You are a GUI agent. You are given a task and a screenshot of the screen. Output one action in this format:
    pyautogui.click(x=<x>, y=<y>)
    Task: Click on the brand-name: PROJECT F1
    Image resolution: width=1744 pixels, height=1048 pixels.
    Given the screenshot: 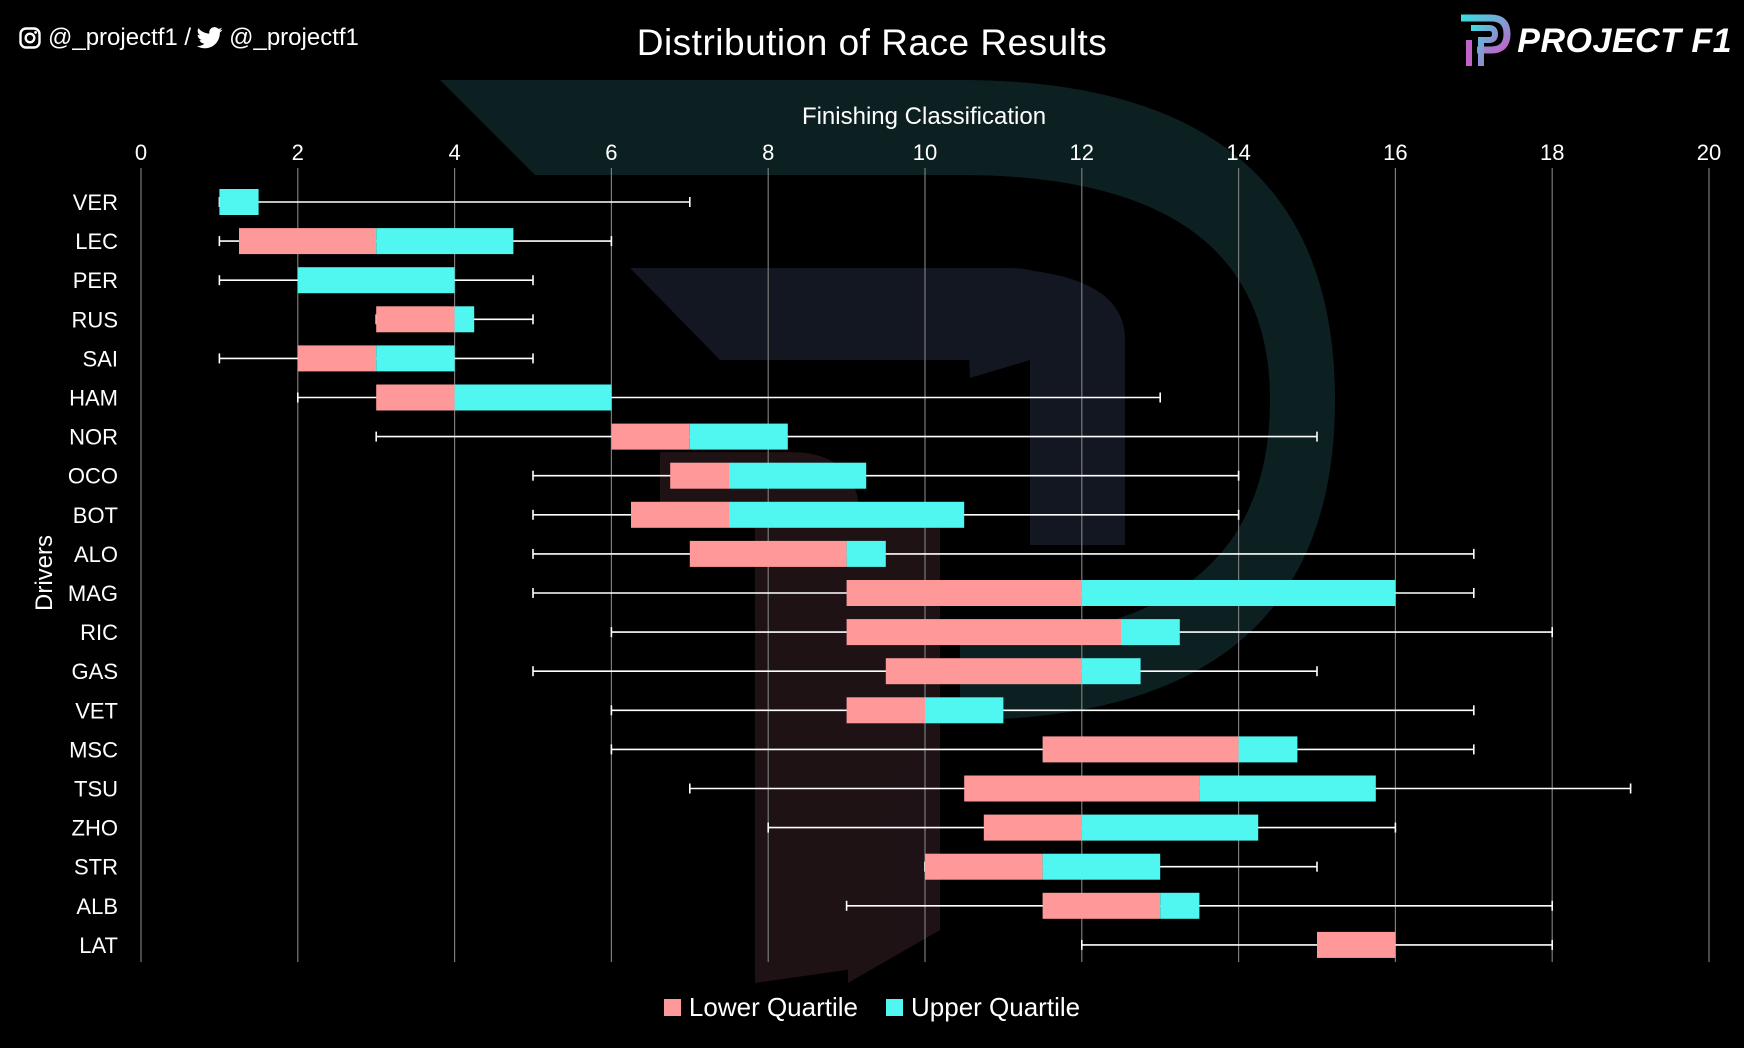 What is the action you would take?
    pyautogui.click(x=1624, y=40)
    